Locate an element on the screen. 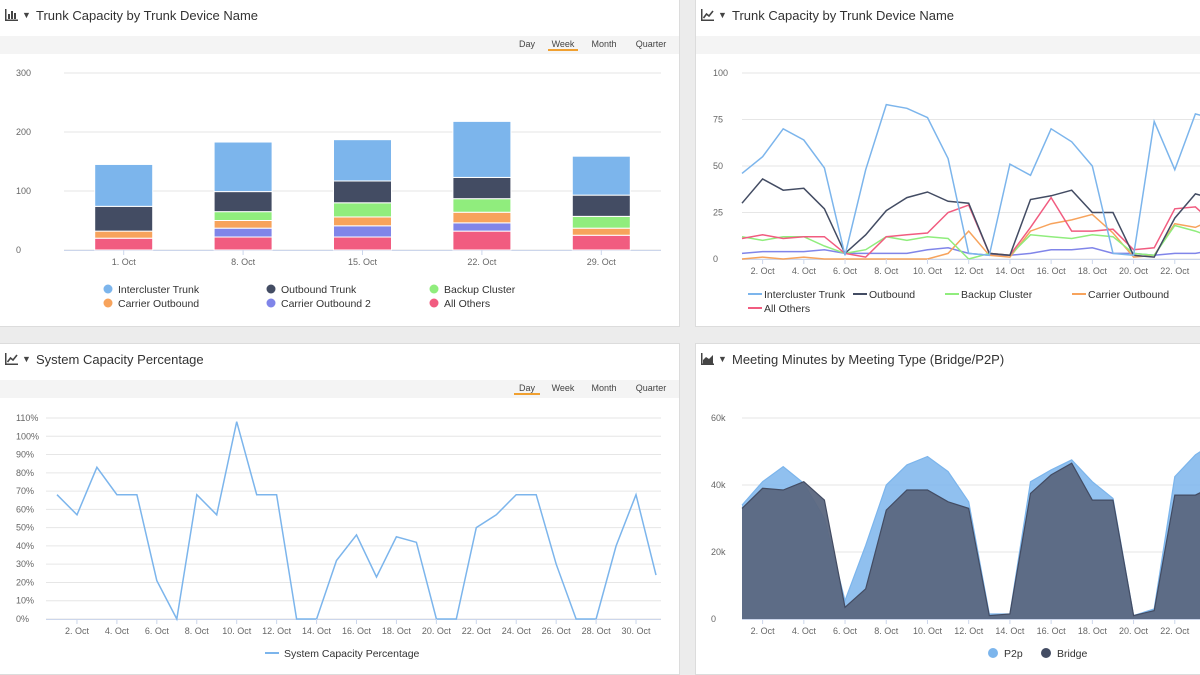  area-line is located at coordinates (970, 539).